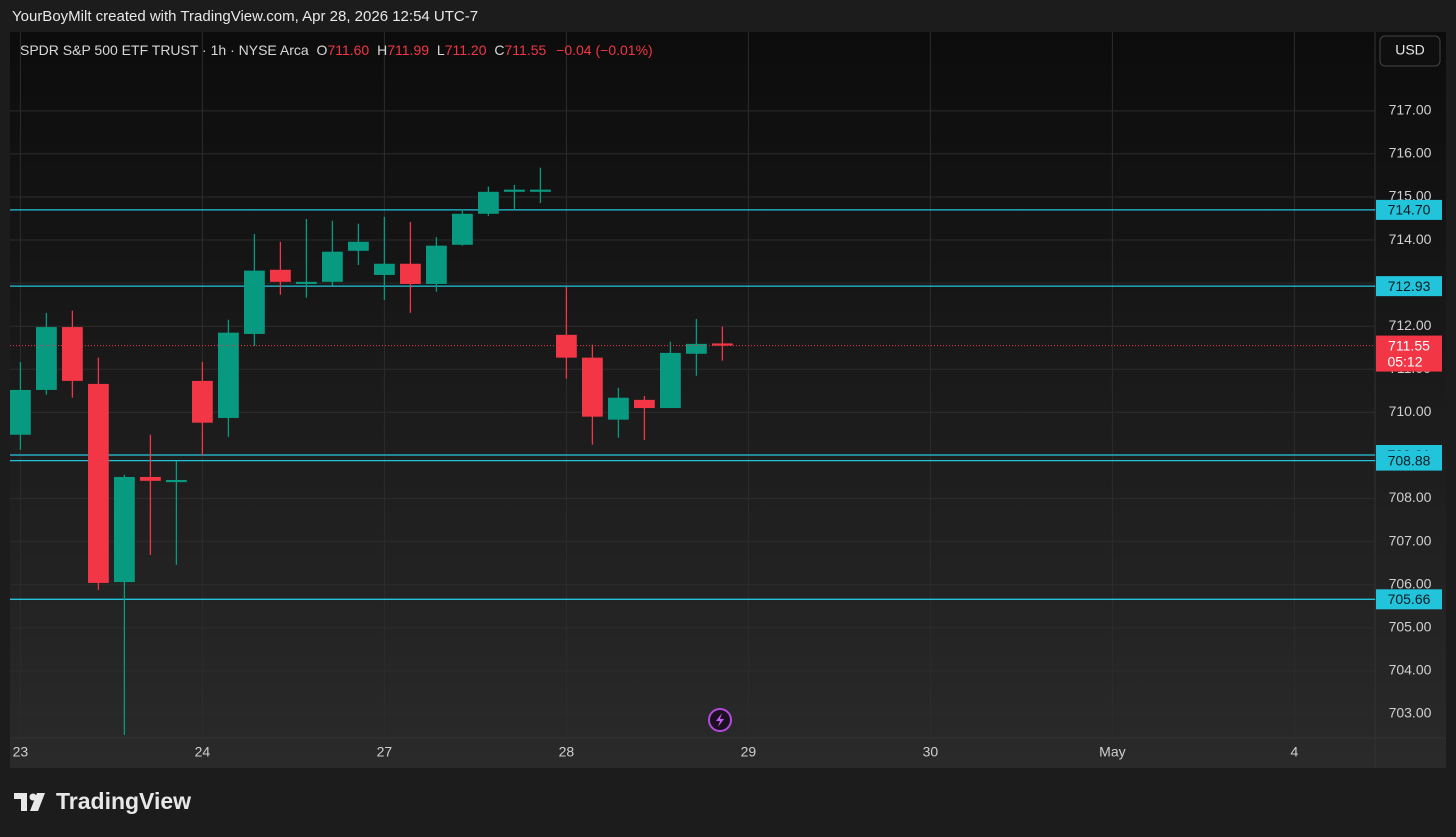 The width and height of the screenshot is (1456, 837). I want to click on symbol: SPDR S&P 500 ETF TRUST · 1h · NYSE Arca, so click(164, 50).